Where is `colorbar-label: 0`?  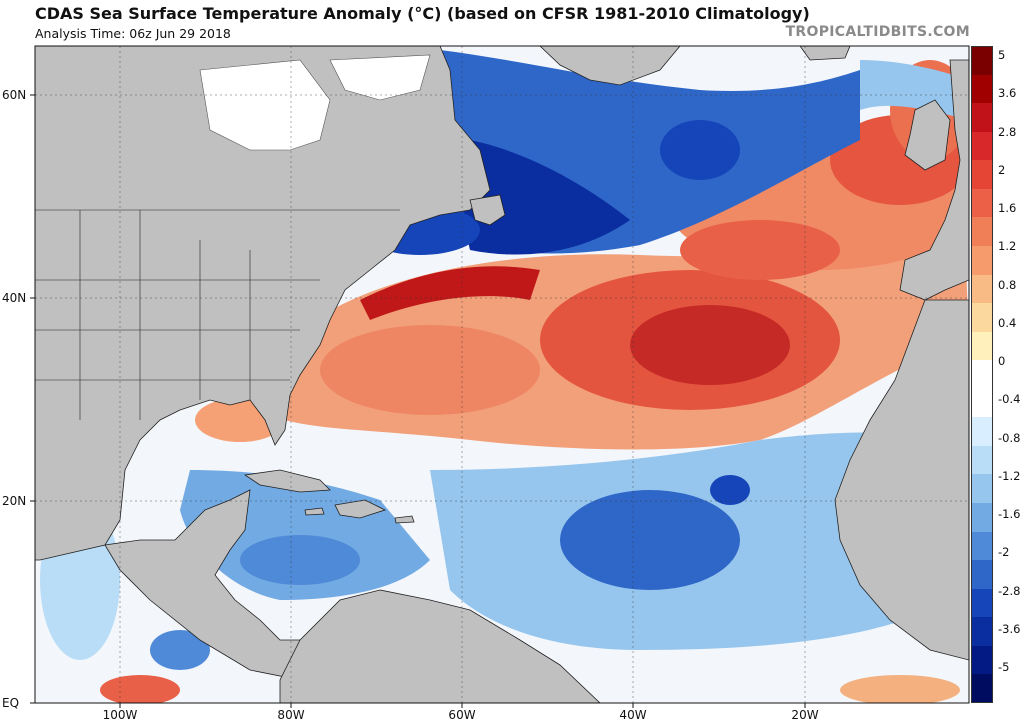
colorbar-label: 0 is located at coordinates (1002, 361).